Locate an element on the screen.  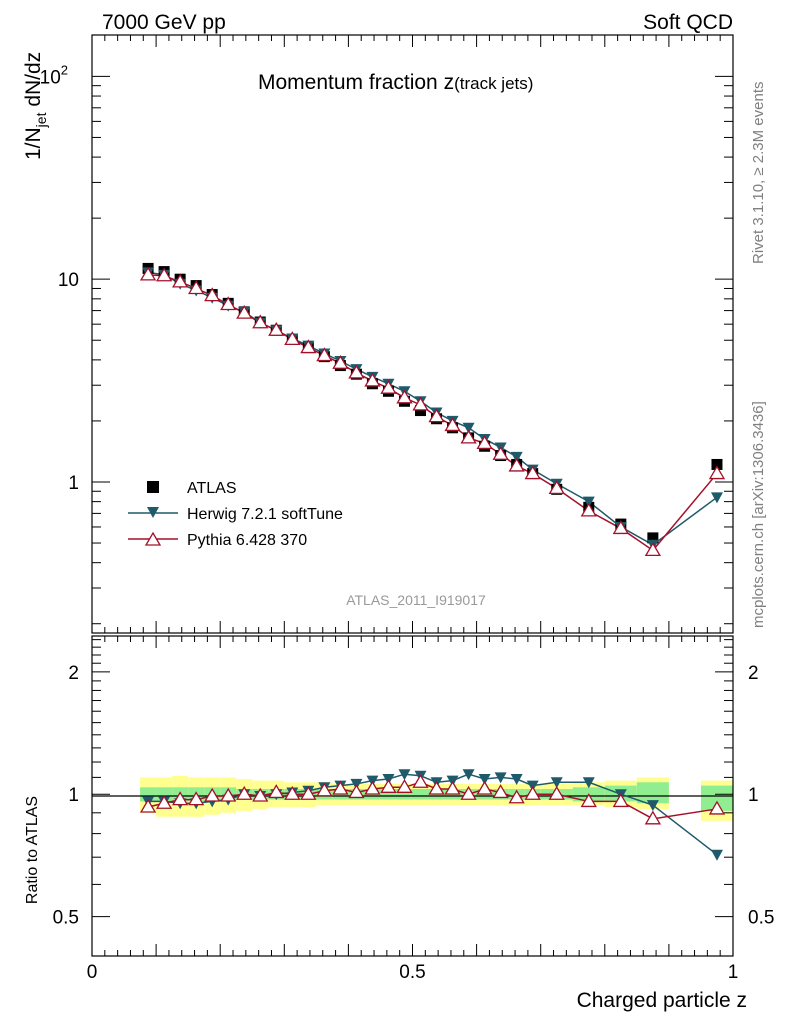
mcplots-label: mcplots.cern.ch [arXiv:1306.3436] is located at coordinates (758, 514).